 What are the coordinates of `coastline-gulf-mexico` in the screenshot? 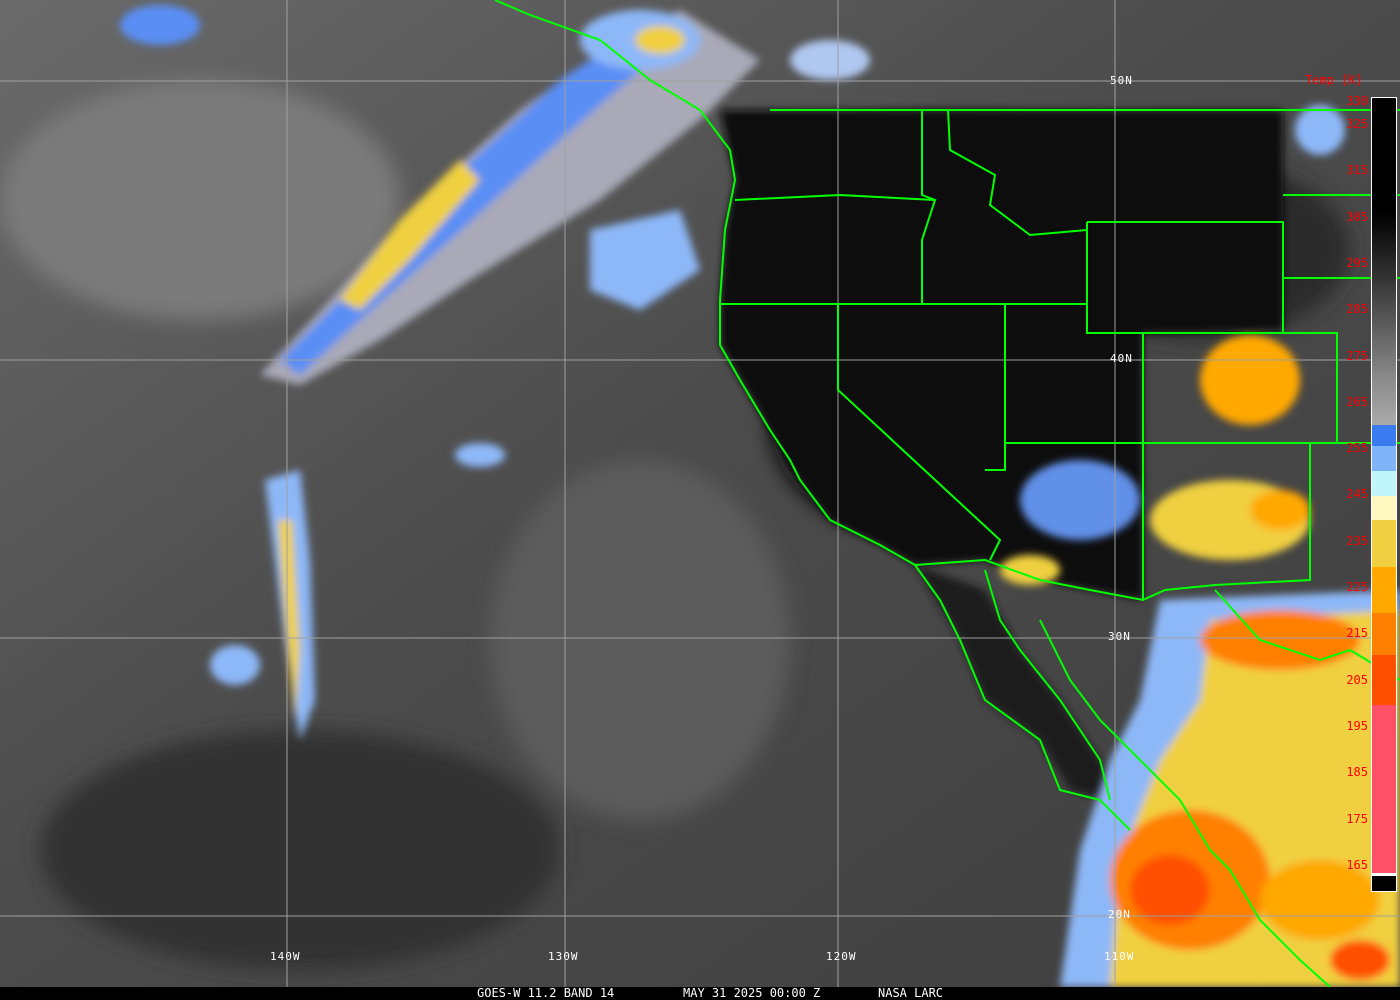 It's located at (1307, 635).